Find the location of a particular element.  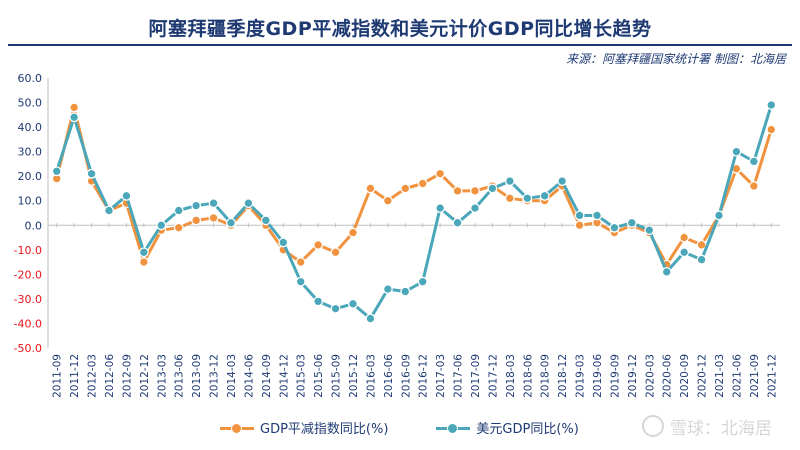

x-tick-label: 2019-09 is located at coordinates (615, 376).